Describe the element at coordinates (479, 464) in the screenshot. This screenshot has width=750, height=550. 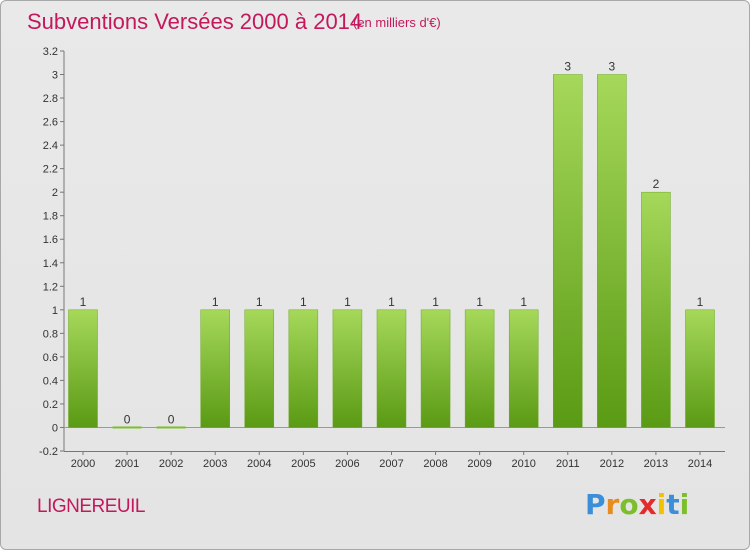
I see `x-tick-label: 2009` at that location.